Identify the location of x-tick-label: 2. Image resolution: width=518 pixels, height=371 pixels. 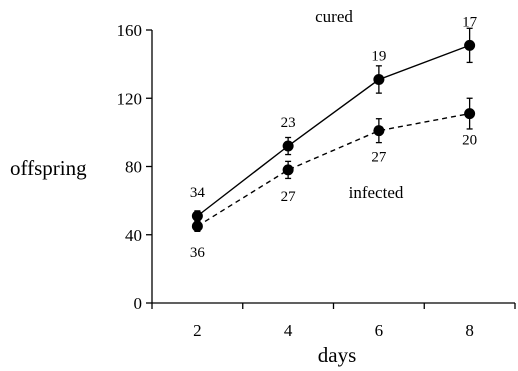
(197, 330).